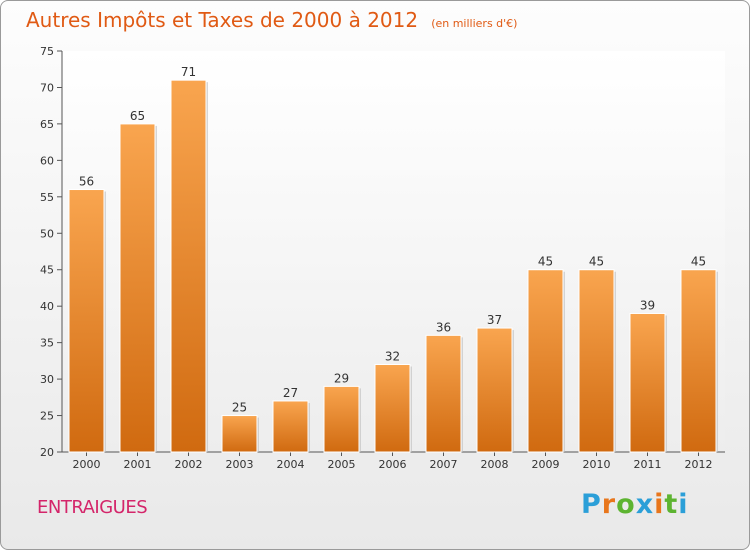  Describe the element at coordinates (495, 464) in the screenshot. I see `x-tick-label: 2008` at that location.